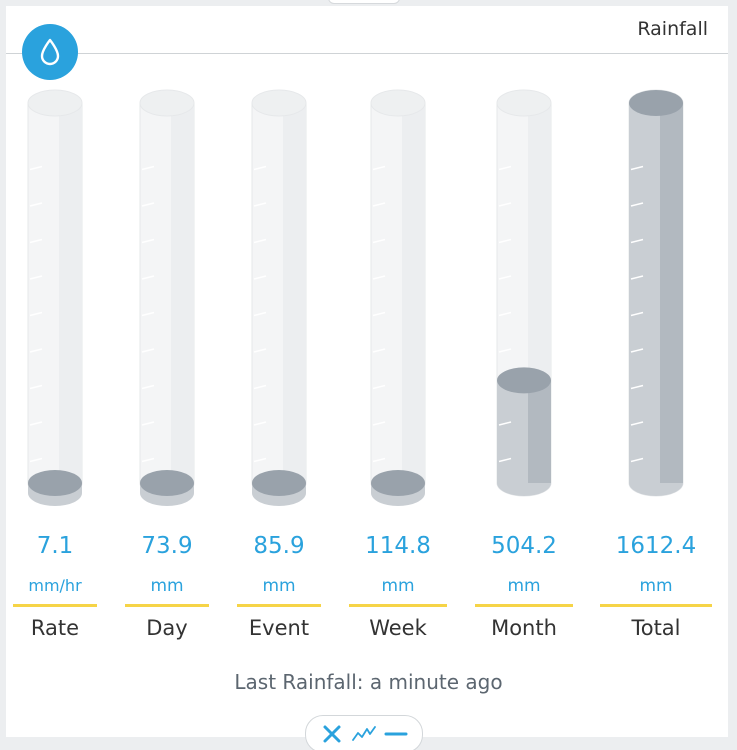 This screenshot has height=750, width=737. What do you see at coordinates (279, 586) in the screenshot?
I see `gauge-unit-event: mm` at bounding box center [279, 586].